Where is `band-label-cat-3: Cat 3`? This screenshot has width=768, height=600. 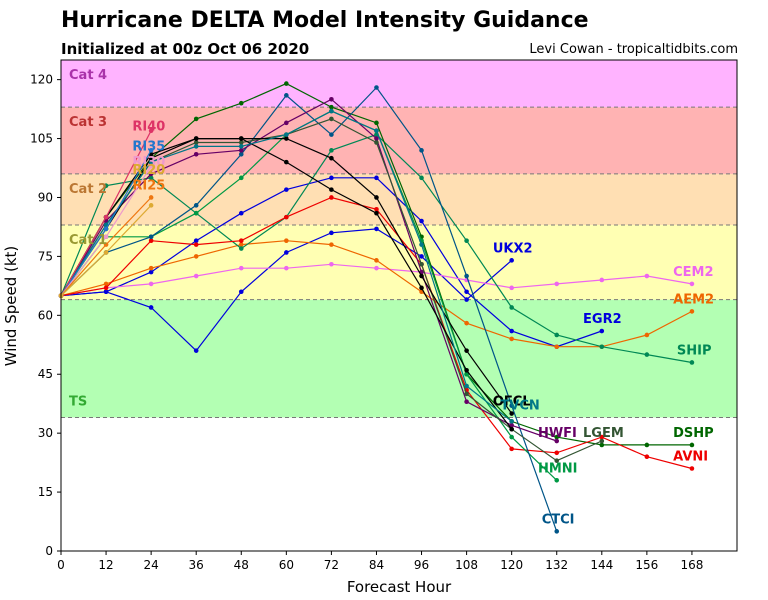 band-label-cat-3: Cat 3 is located at coordinates (88, 122).